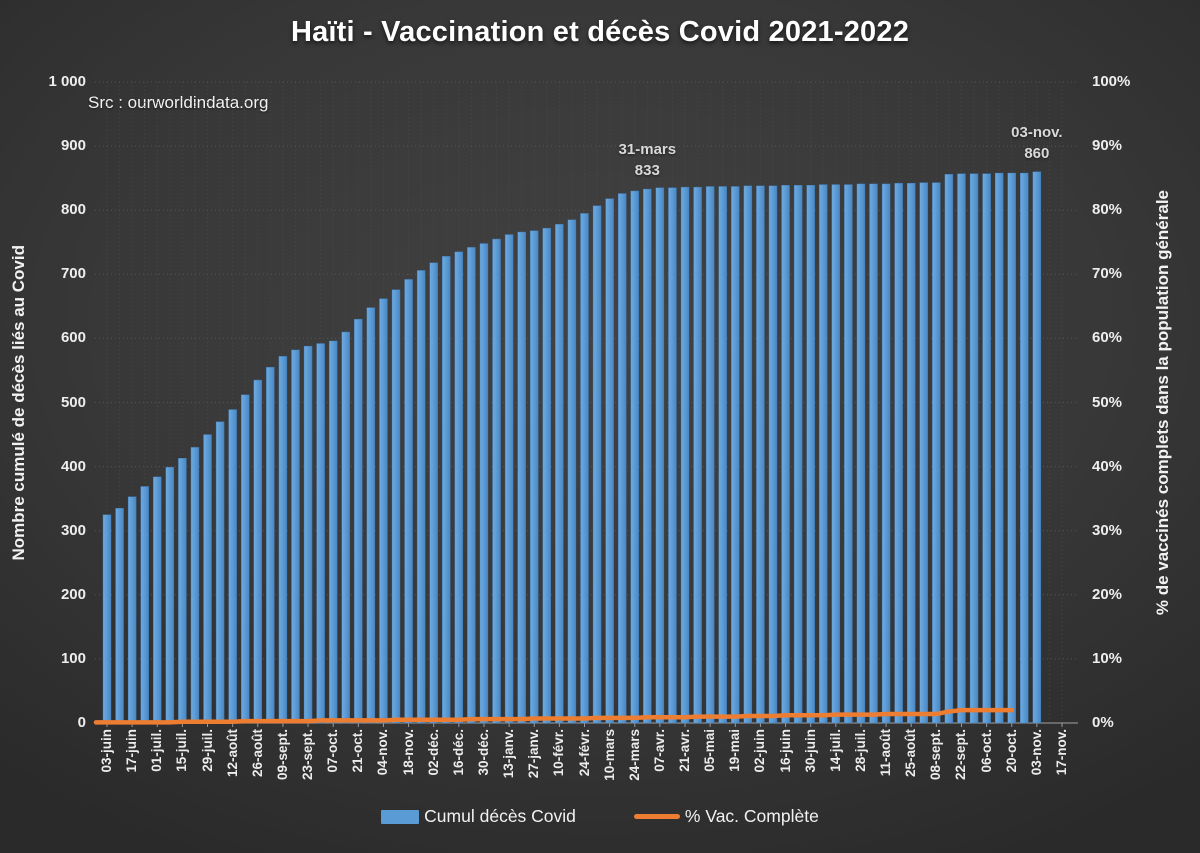  What do you see at coordinates (1061, 752) in the screenshot?
I see `x-tick-label: 17-nov.` at bounding box center [1061, 752].